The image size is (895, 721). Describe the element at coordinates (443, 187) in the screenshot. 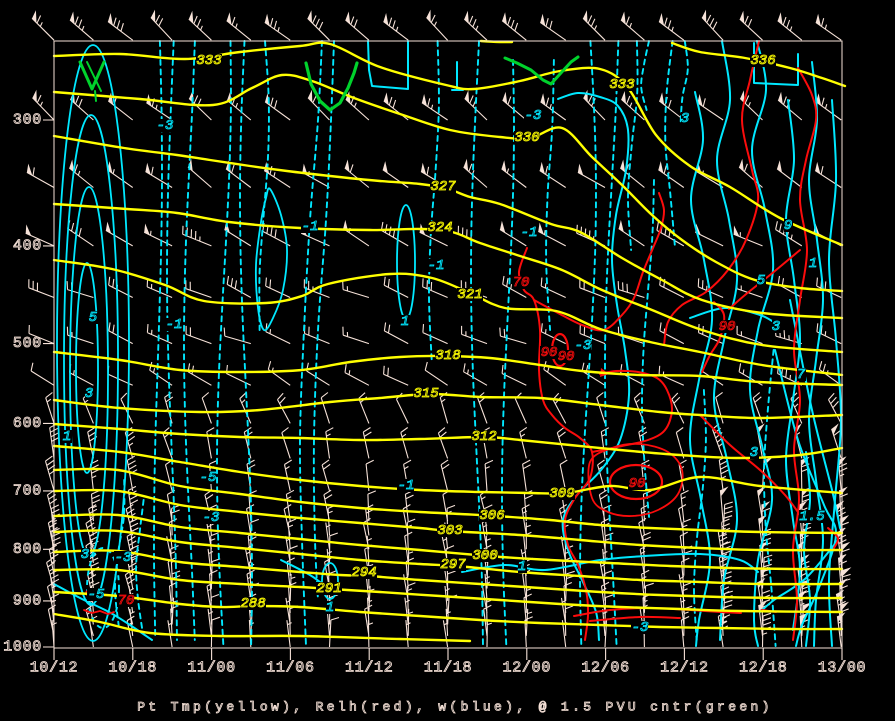

I see `svg-text: 327` at that location.